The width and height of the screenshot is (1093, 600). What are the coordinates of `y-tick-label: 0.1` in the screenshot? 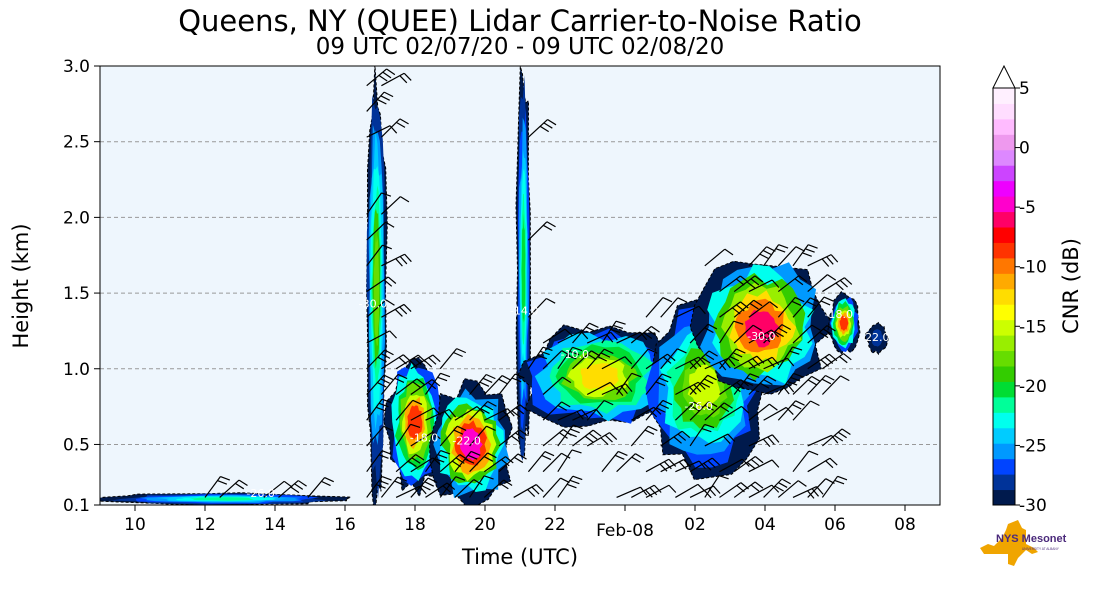 It's located at (76, 506).